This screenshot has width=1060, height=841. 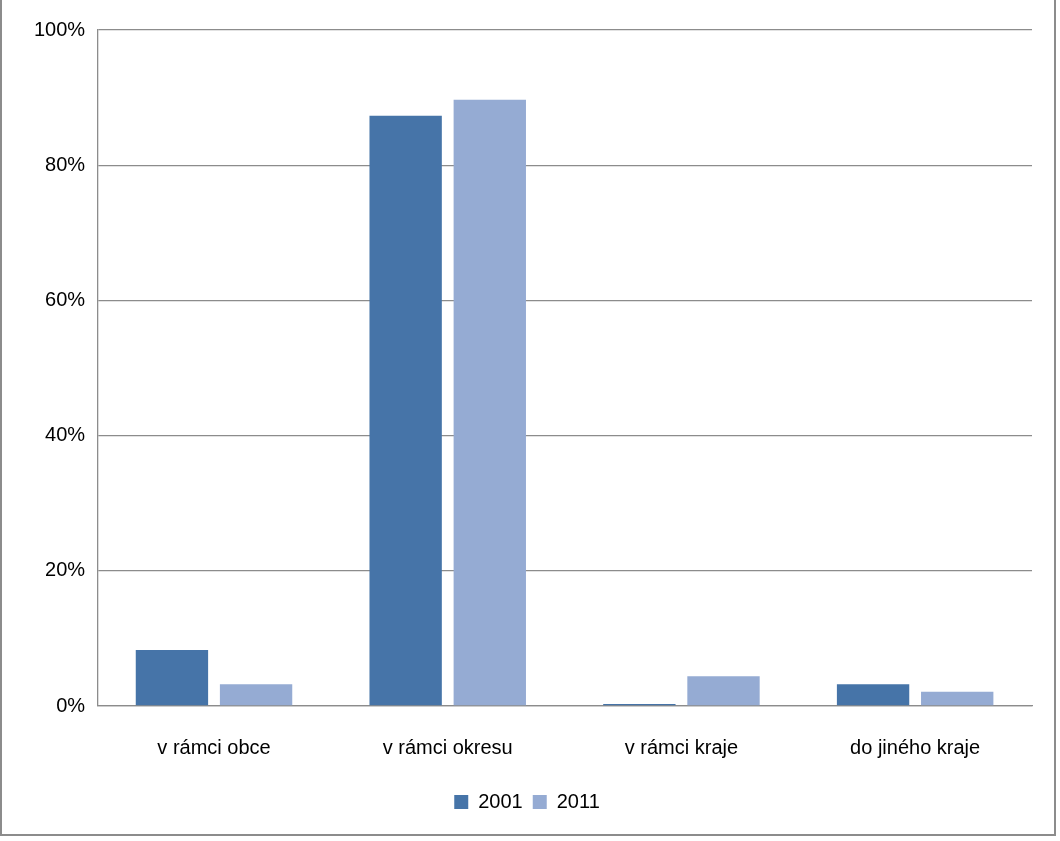 I want to click on y-tick-label: 100%, so click(x=60, y=28).